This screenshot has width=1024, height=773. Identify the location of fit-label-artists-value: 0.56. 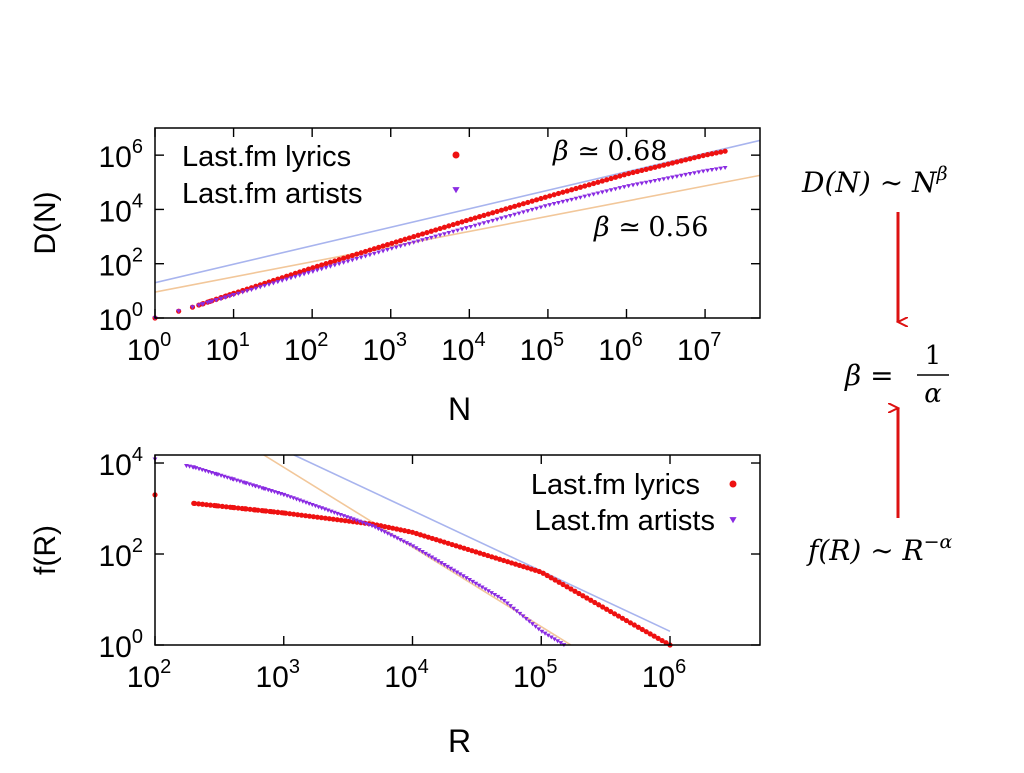
(678, 227).